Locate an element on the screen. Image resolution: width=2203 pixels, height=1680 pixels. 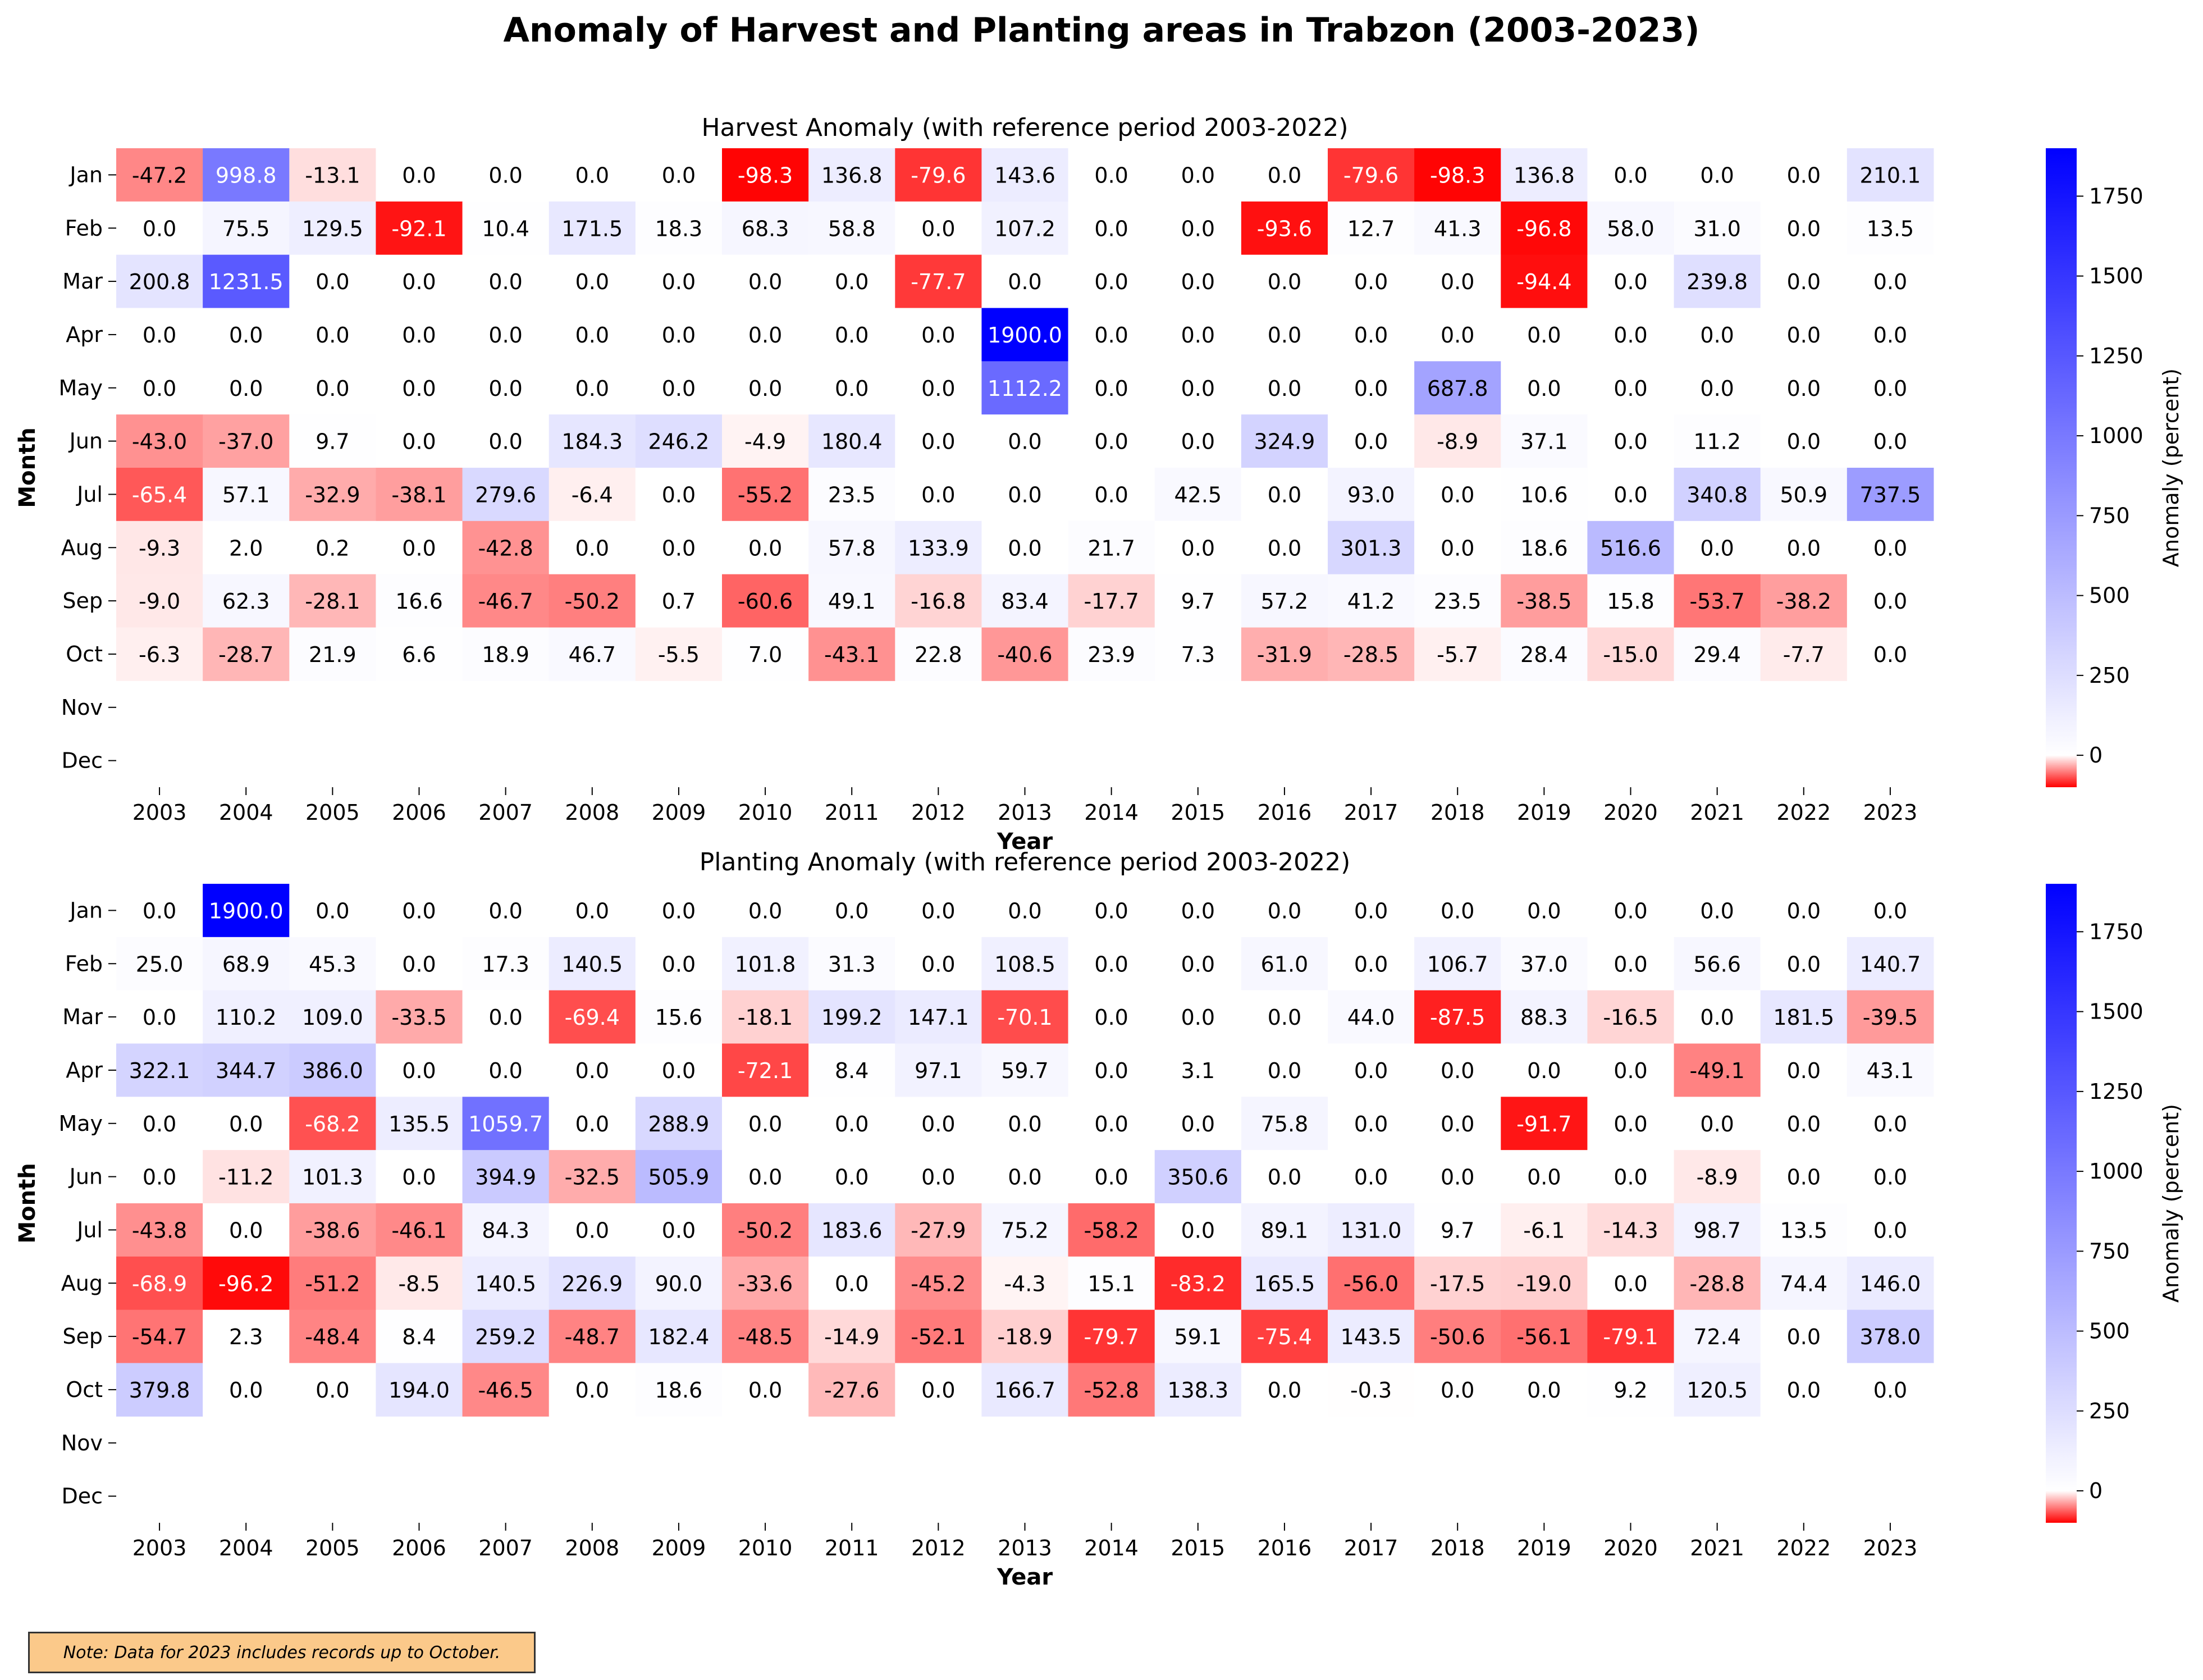
cell-label: 344.7 is located at coordinates (246, 1070).